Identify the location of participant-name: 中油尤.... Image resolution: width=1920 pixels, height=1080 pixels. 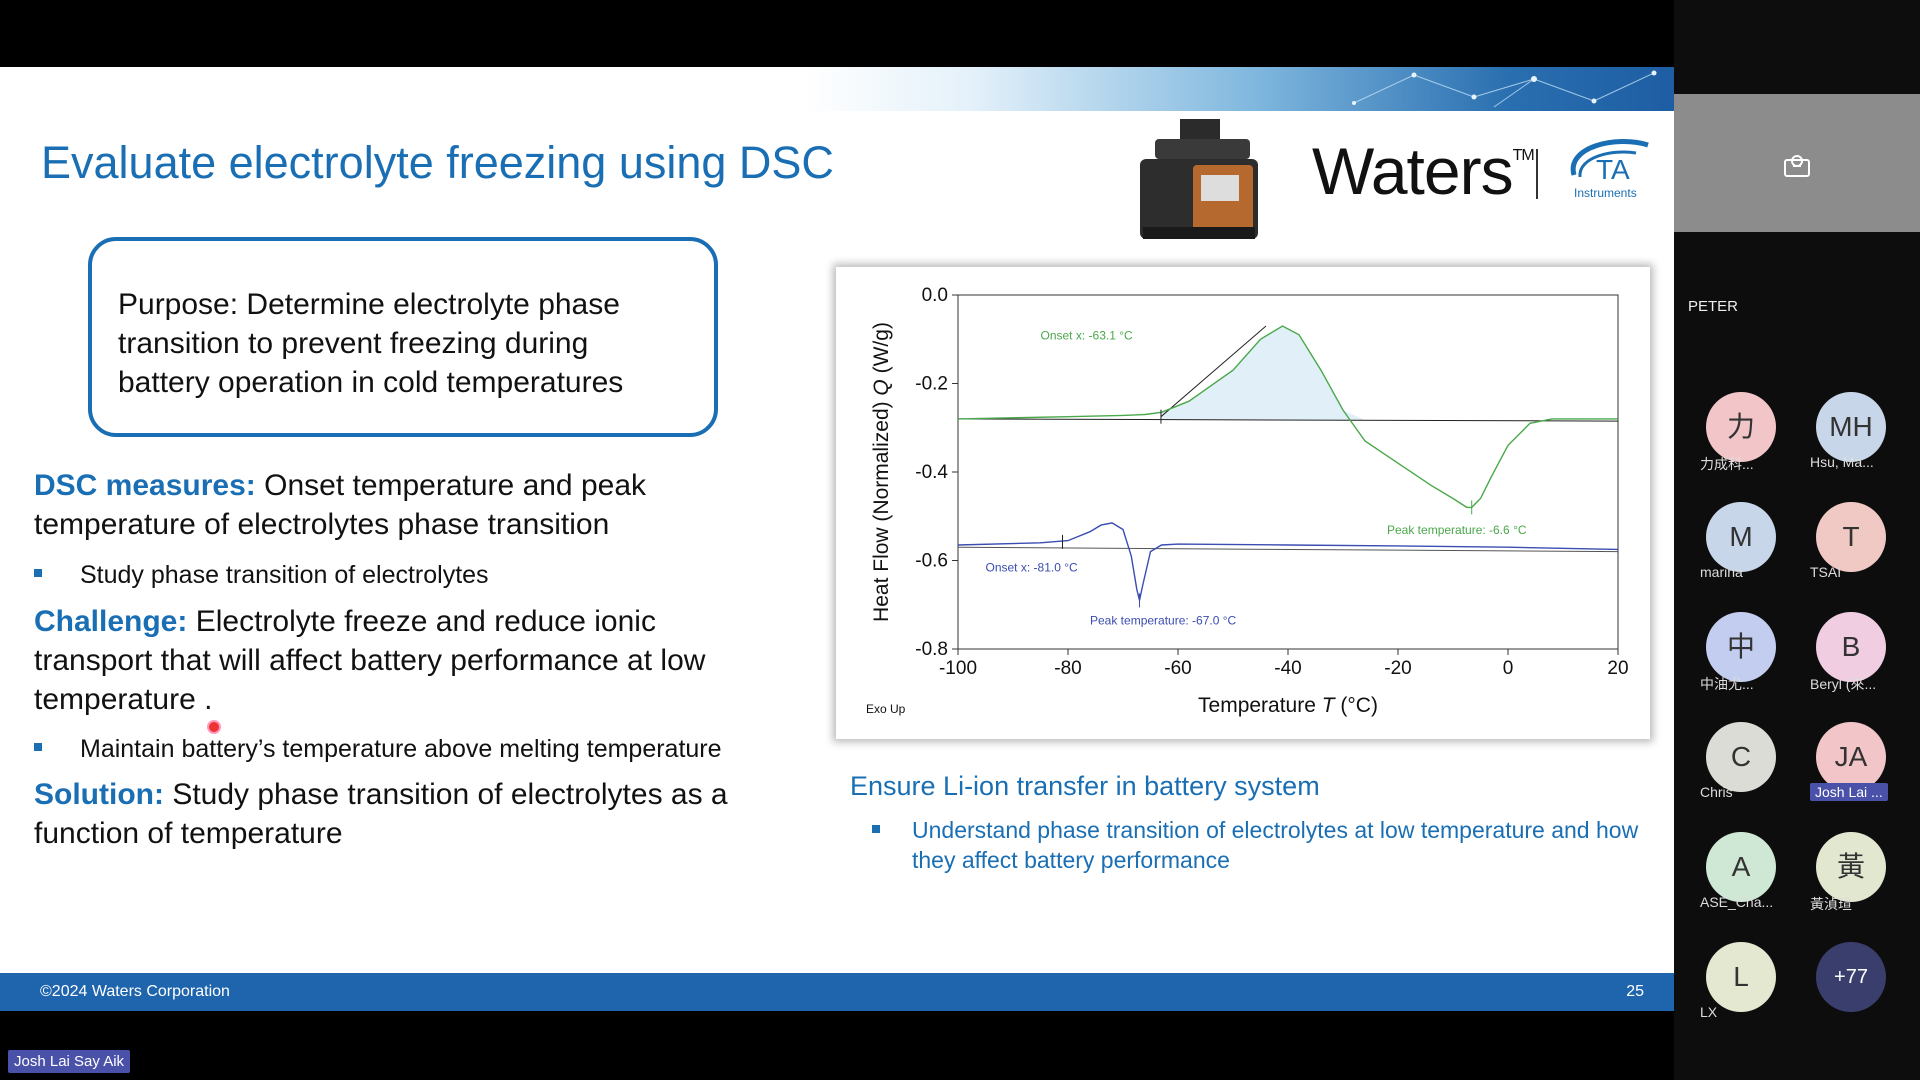
(1727, 684).